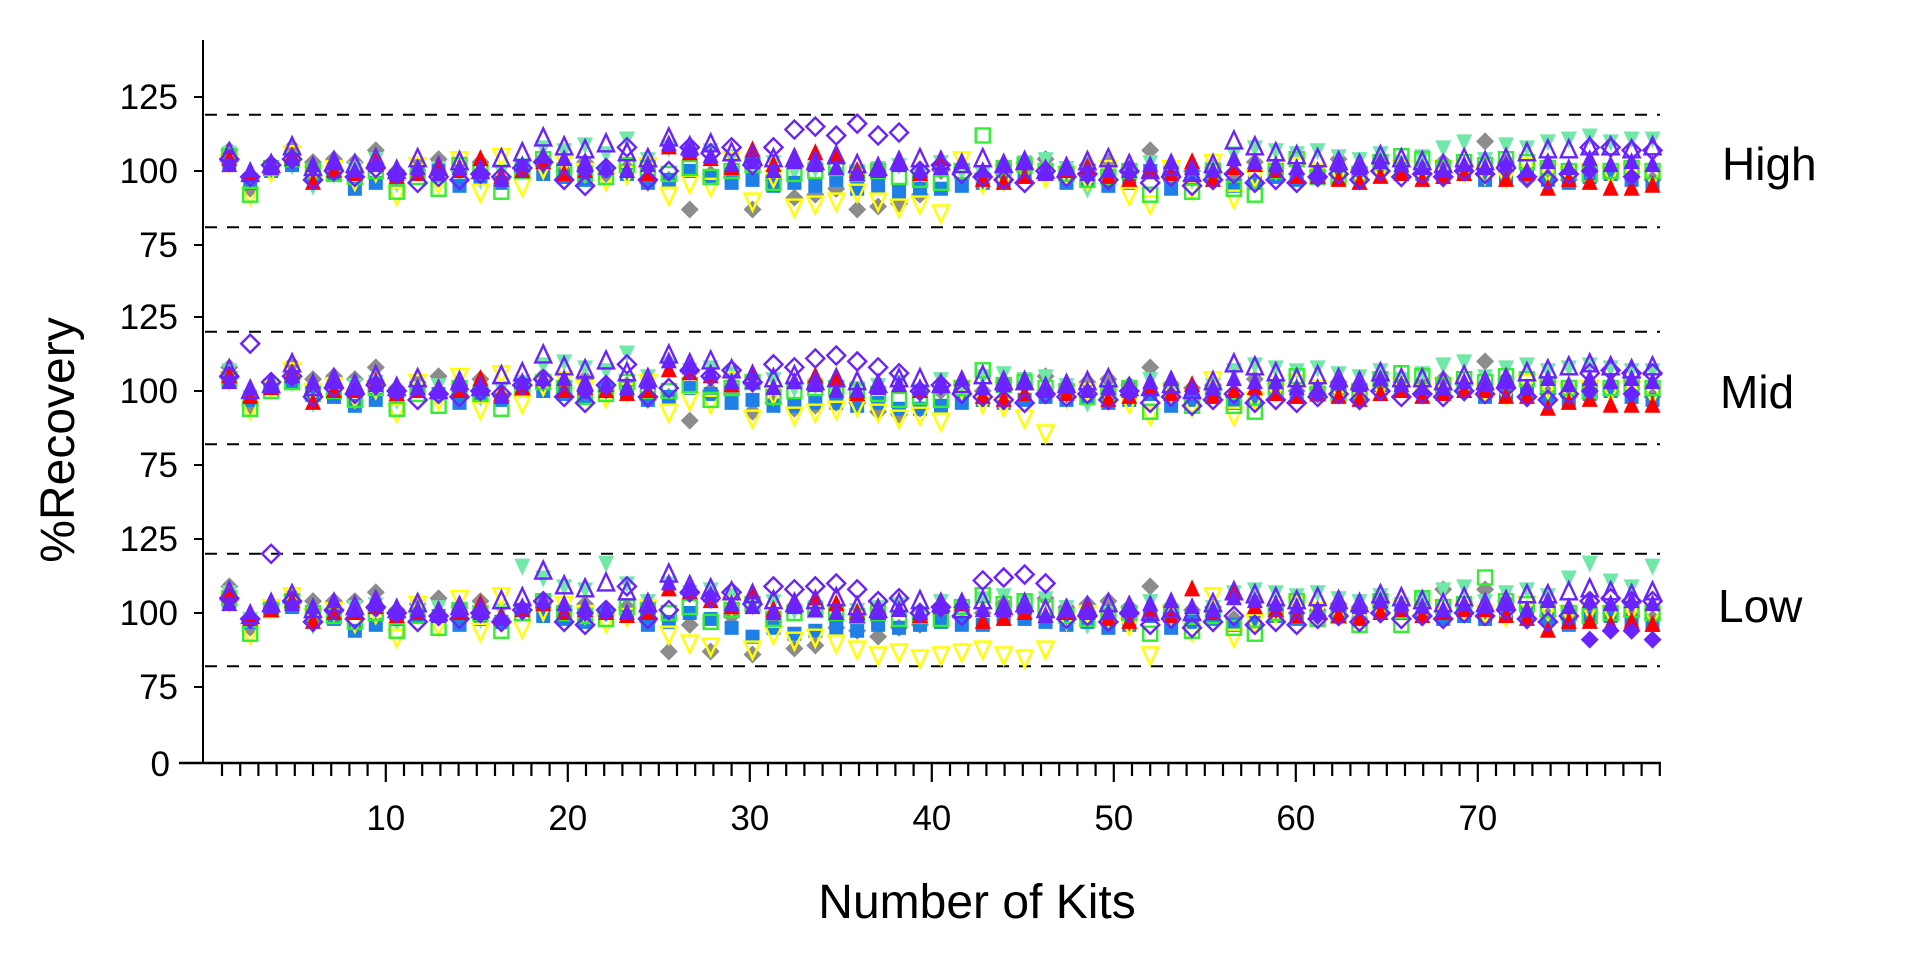 This screenshot has width=1905, height=967. Describe the element at coordinates (158, 245) in the screenshot. I see `y-tick-label: 75` at that location.